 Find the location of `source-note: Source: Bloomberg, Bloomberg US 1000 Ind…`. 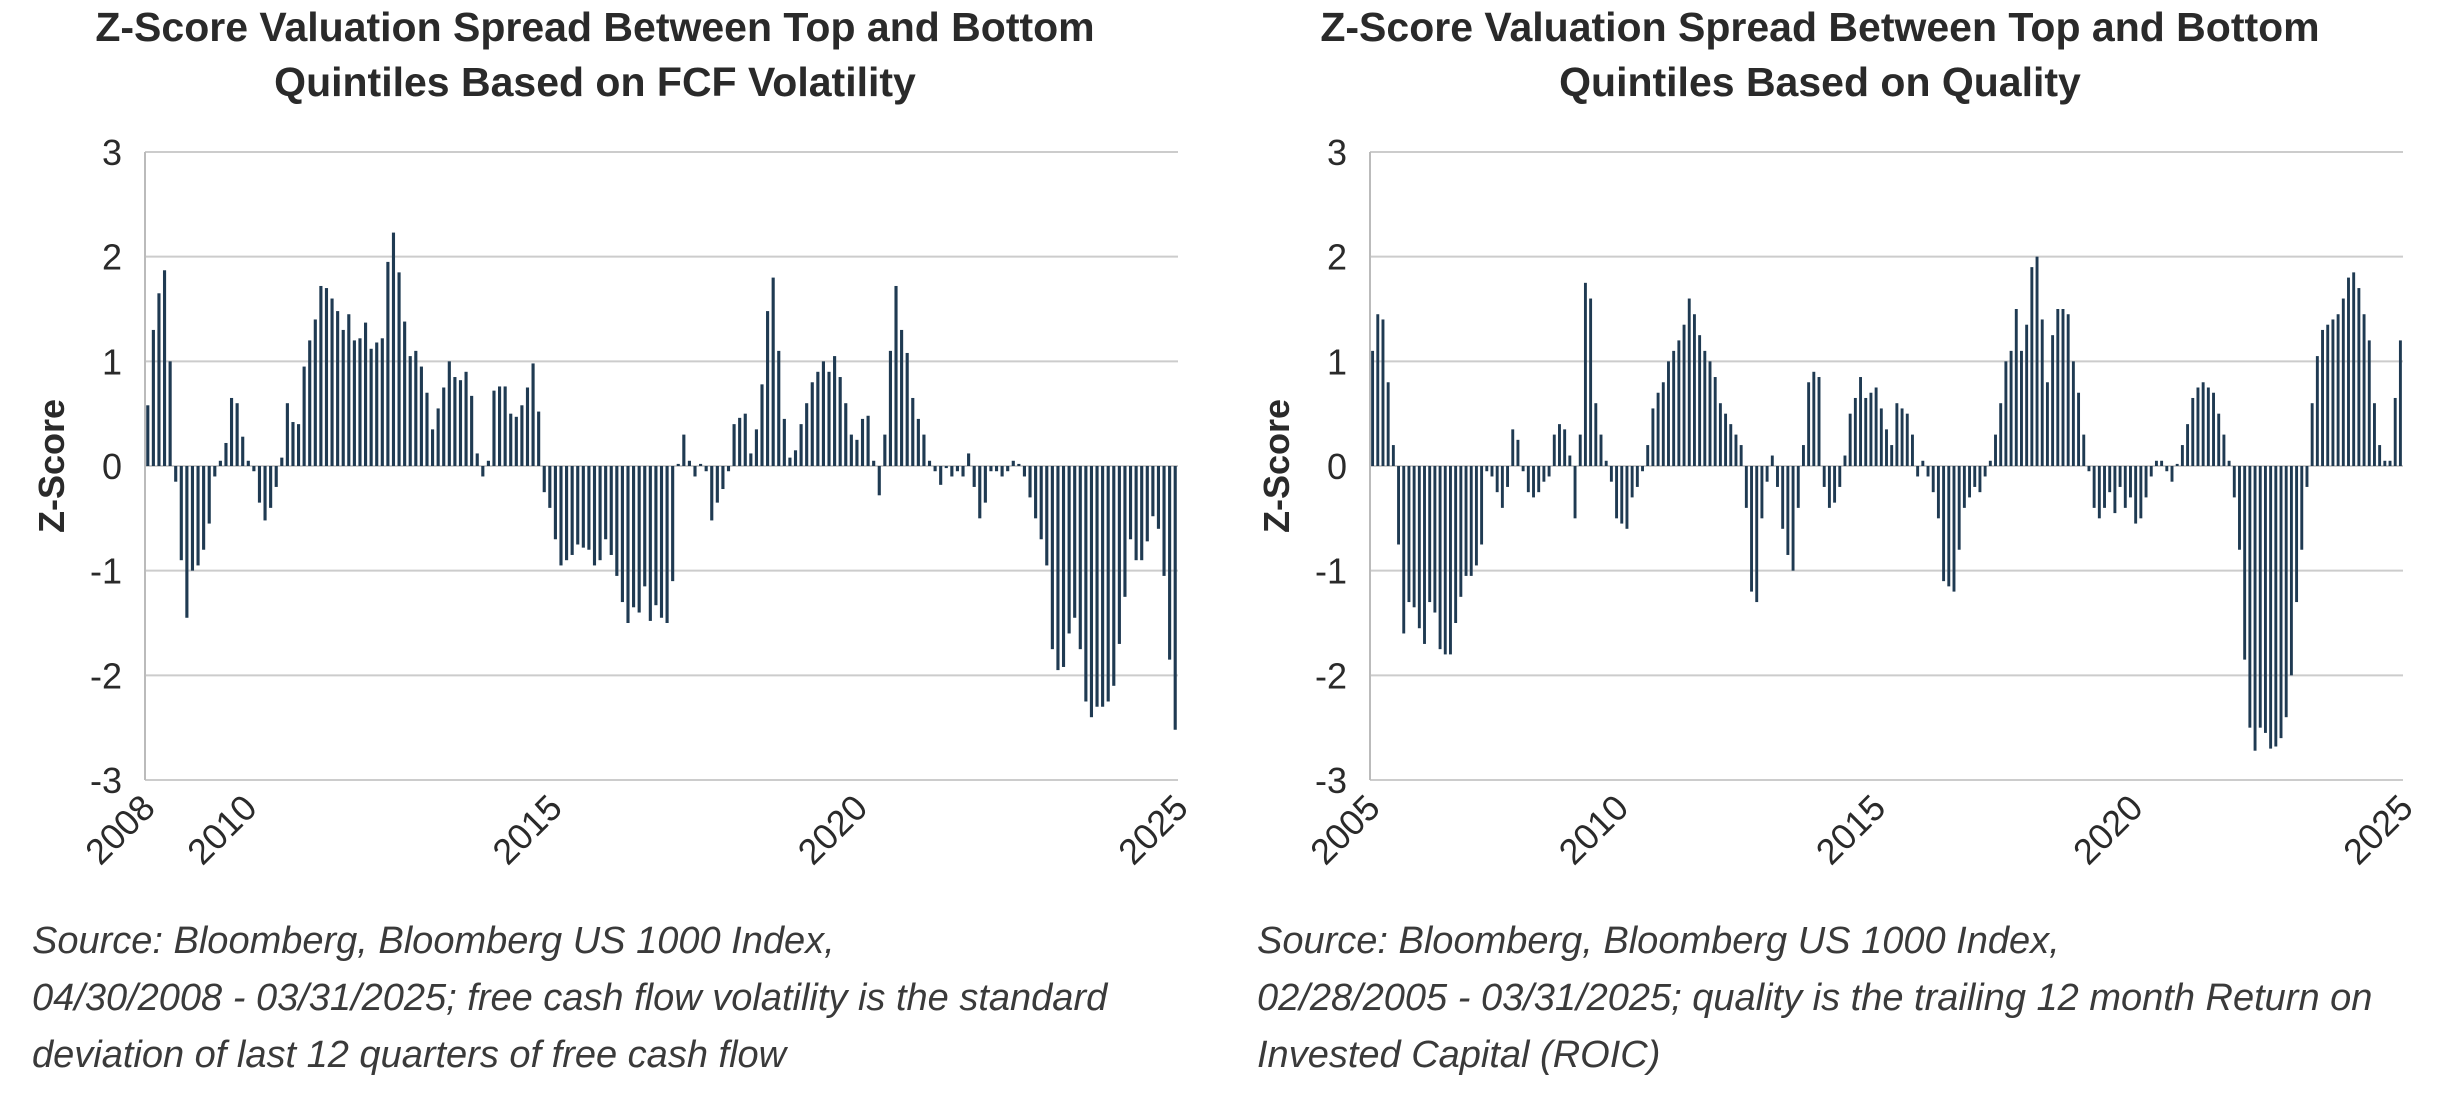

source-note: Source: Bloomberg, Bloomberg US 1000 Ind… is located at coordinates (612, 998).